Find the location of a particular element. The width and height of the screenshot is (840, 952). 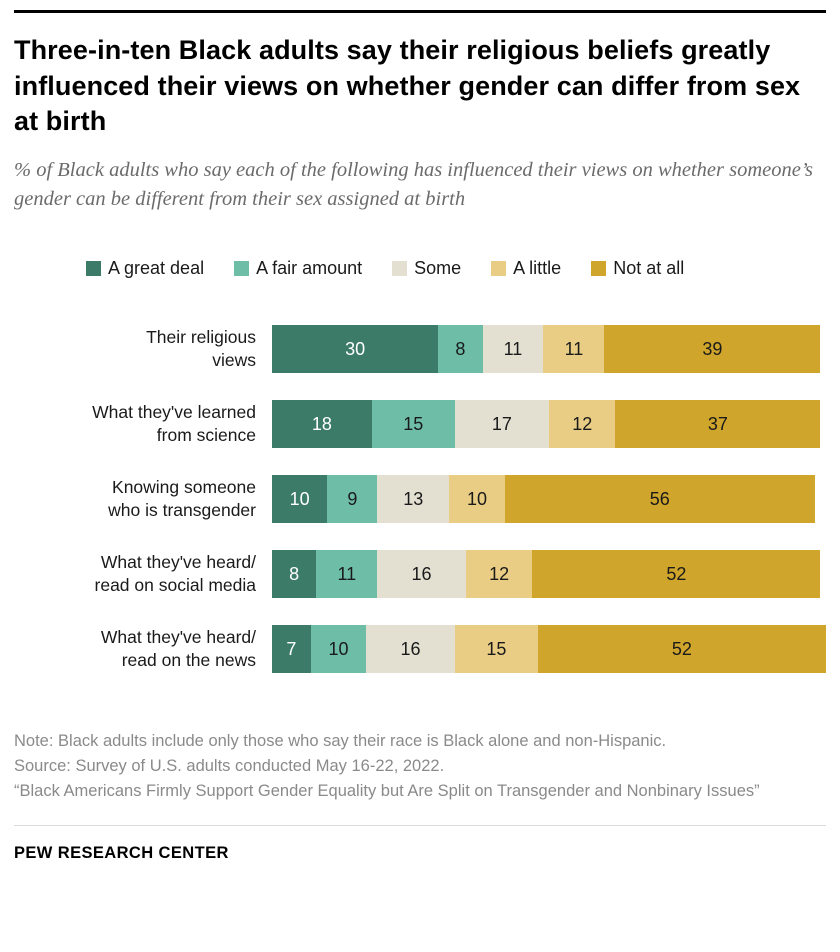

legend-item: A fair amount is located at coordinates (298, 268).